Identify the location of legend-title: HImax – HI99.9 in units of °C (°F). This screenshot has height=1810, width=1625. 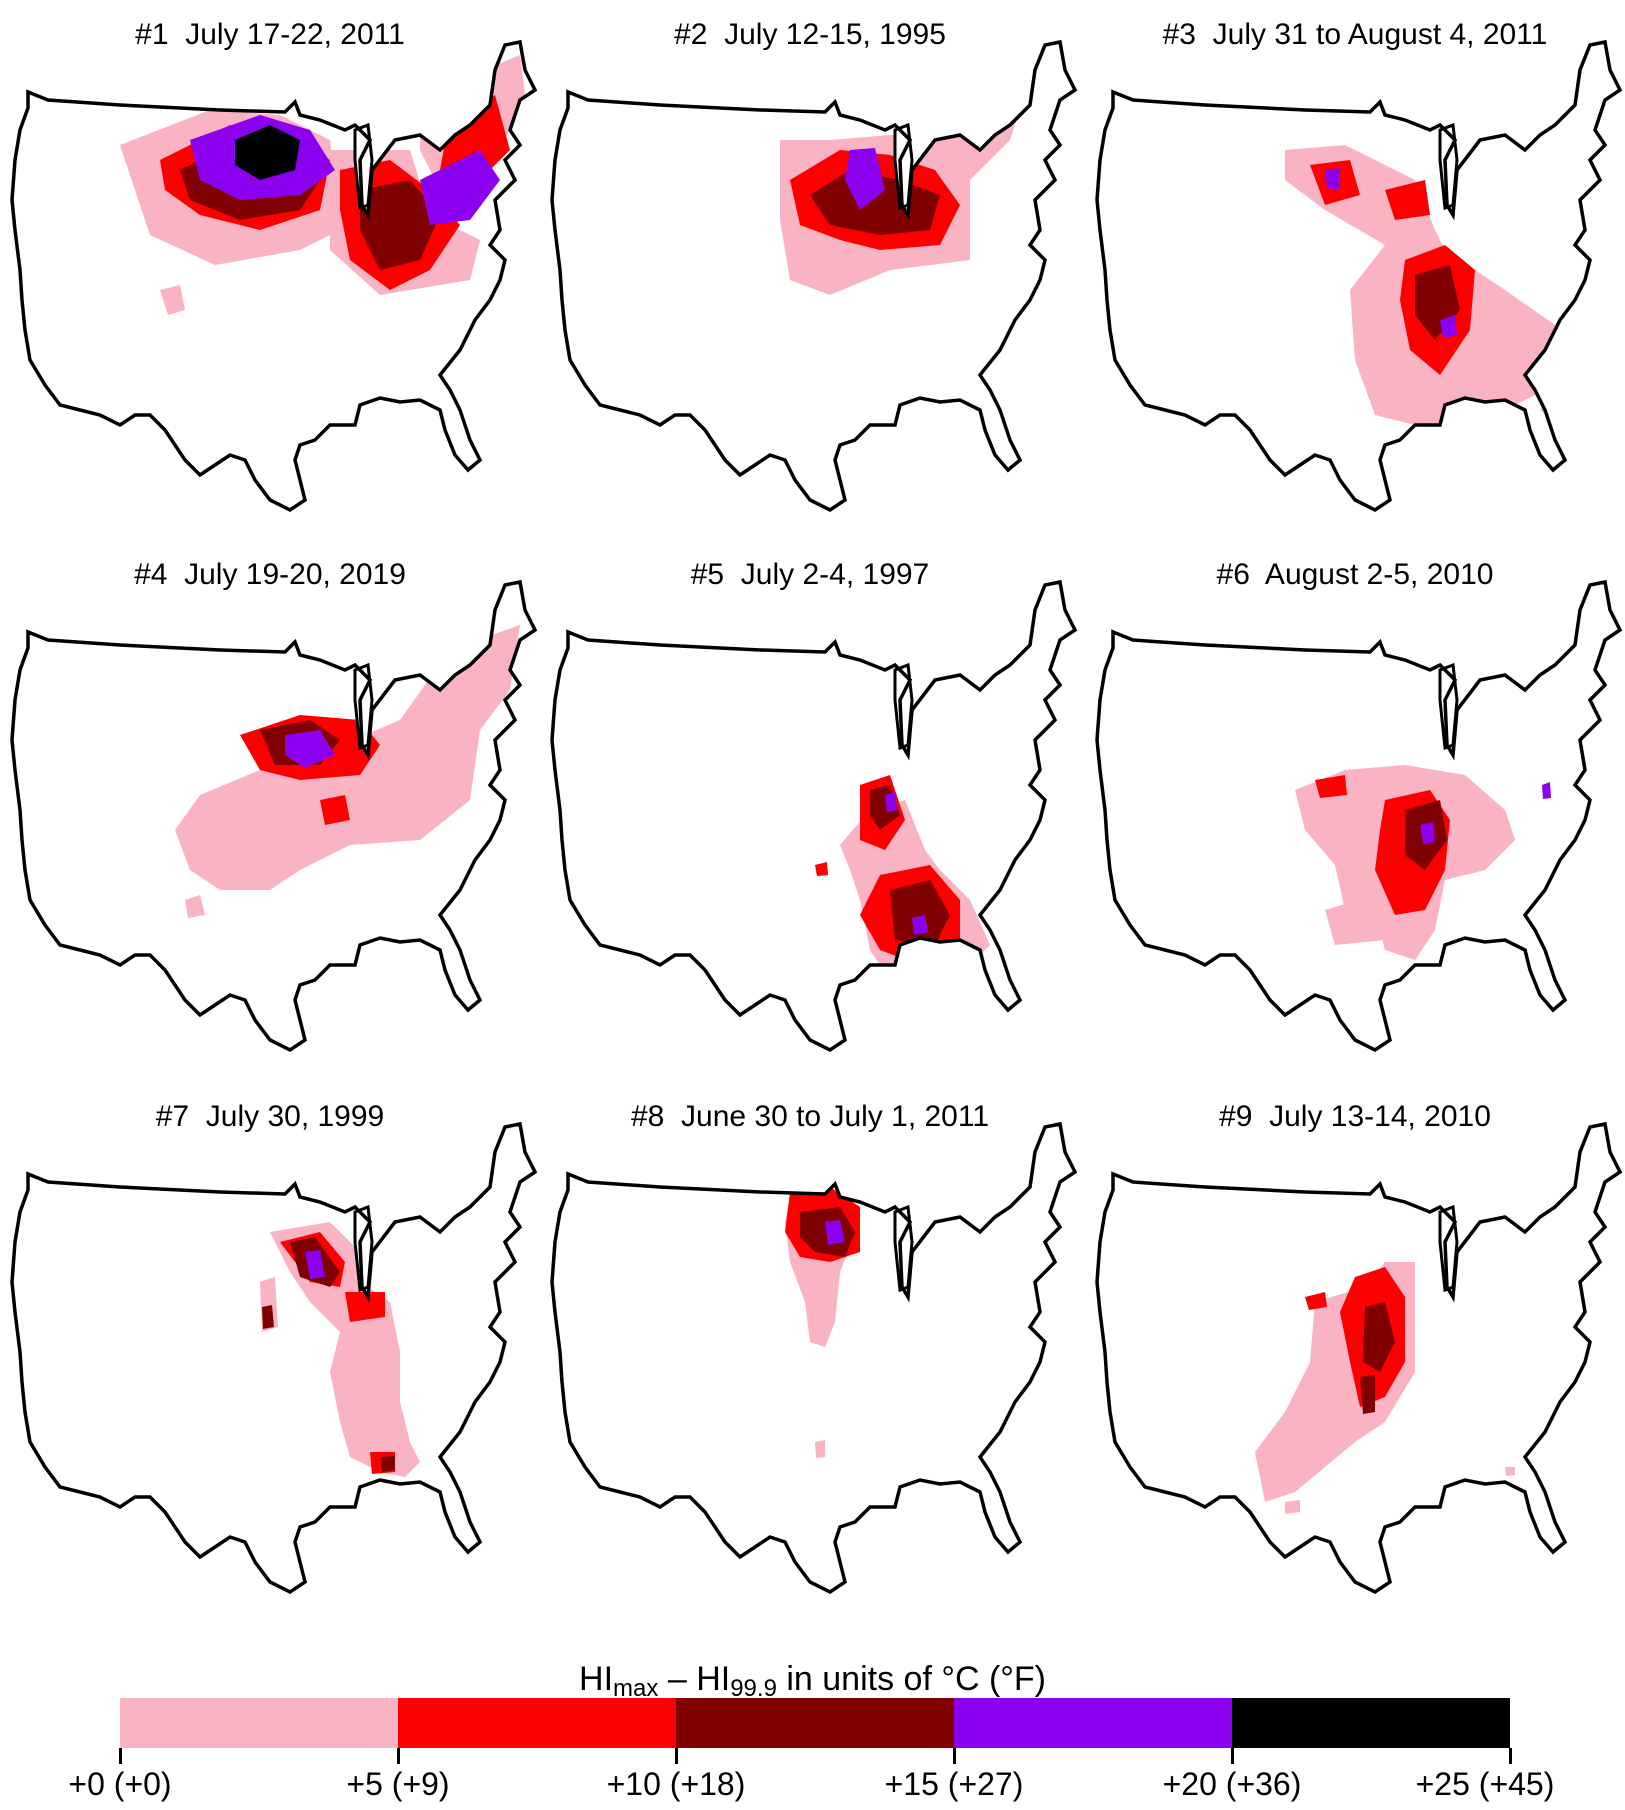
(812, 1681).